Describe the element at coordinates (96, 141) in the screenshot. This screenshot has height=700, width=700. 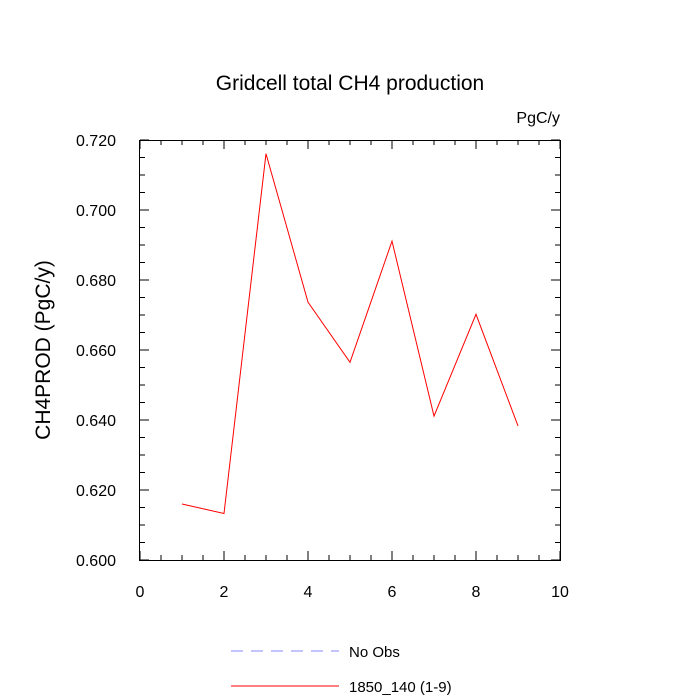
I see `y-tick-label: 0.720` at that location.